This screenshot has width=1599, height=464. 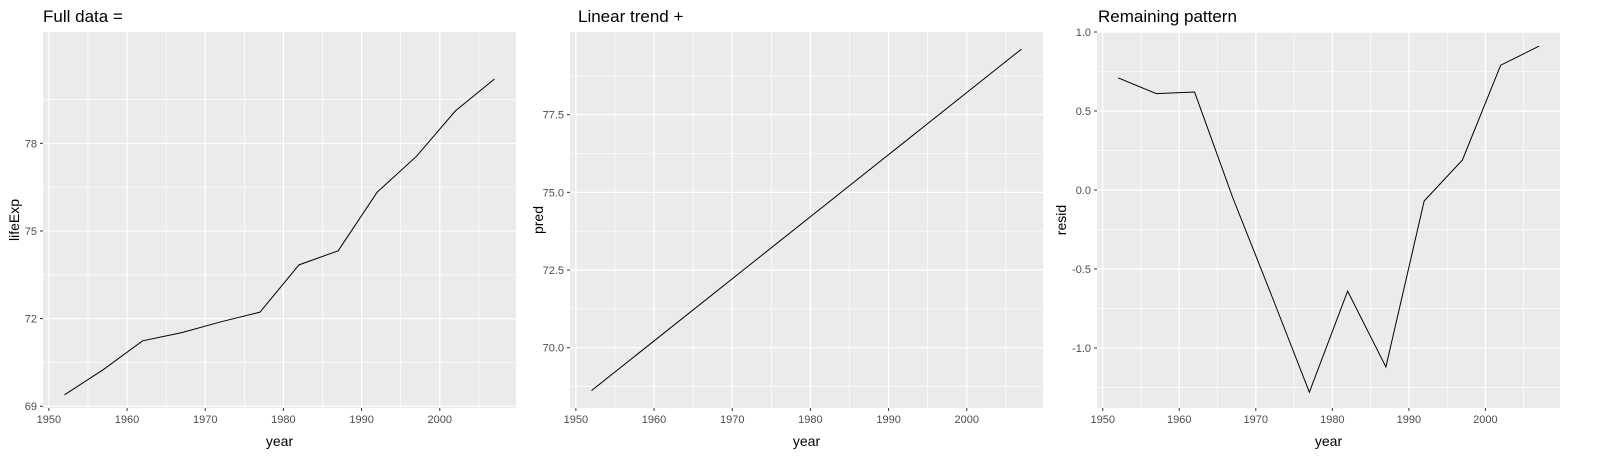 What do you see at coordinates (630, 16) in the screenshot?
I see `panel-title: Linear trend +` at bounding box center [630, 16].